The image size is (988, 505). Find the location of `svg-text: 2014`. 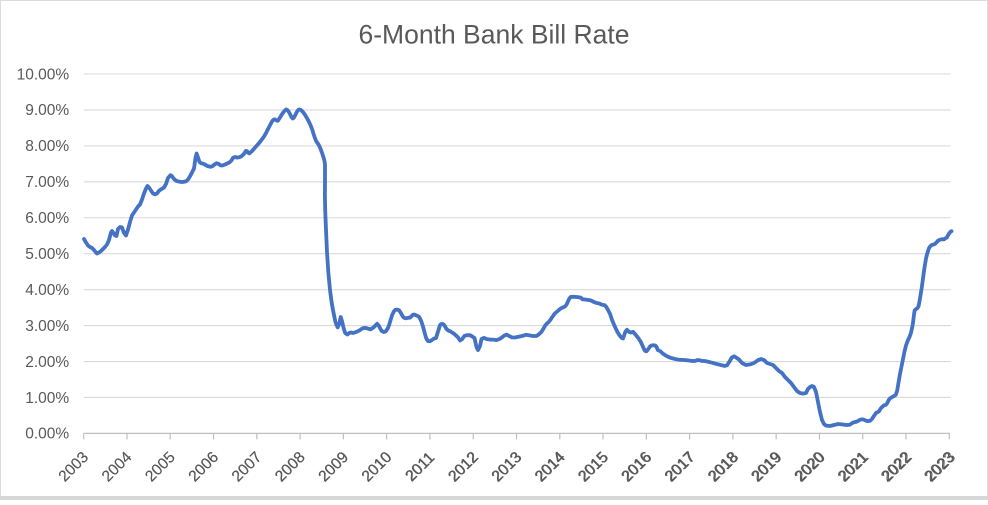

svg-text: 2014 is located at coordinates (550, 467).